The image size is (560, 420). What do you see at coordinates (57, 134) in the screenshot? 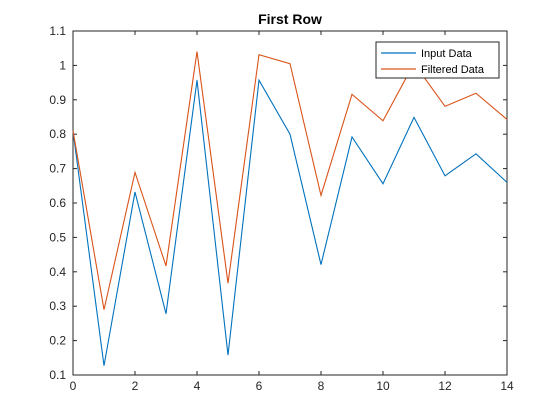
I see `y-tick-label: 0.8` at bounding box center [57, 134].